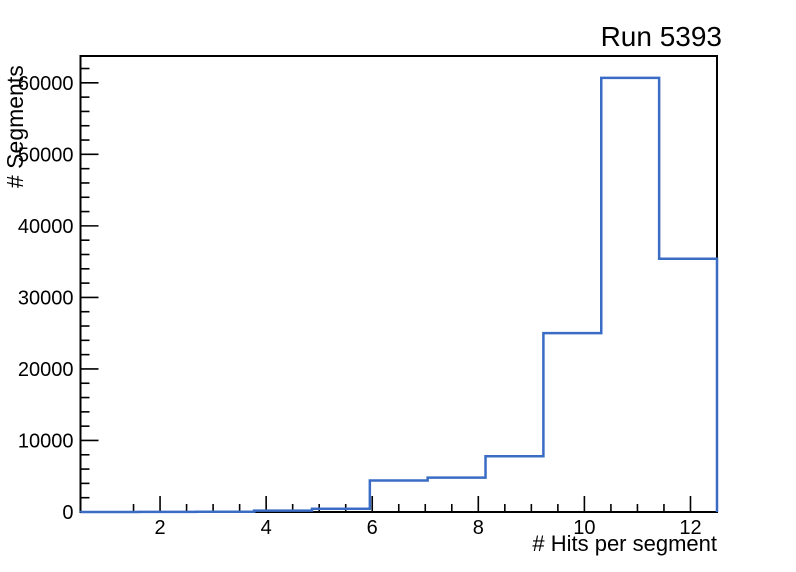  Describe the element at coordinates (372, 528) in the screenshot. I see `x-tick-label: 6` at that location.